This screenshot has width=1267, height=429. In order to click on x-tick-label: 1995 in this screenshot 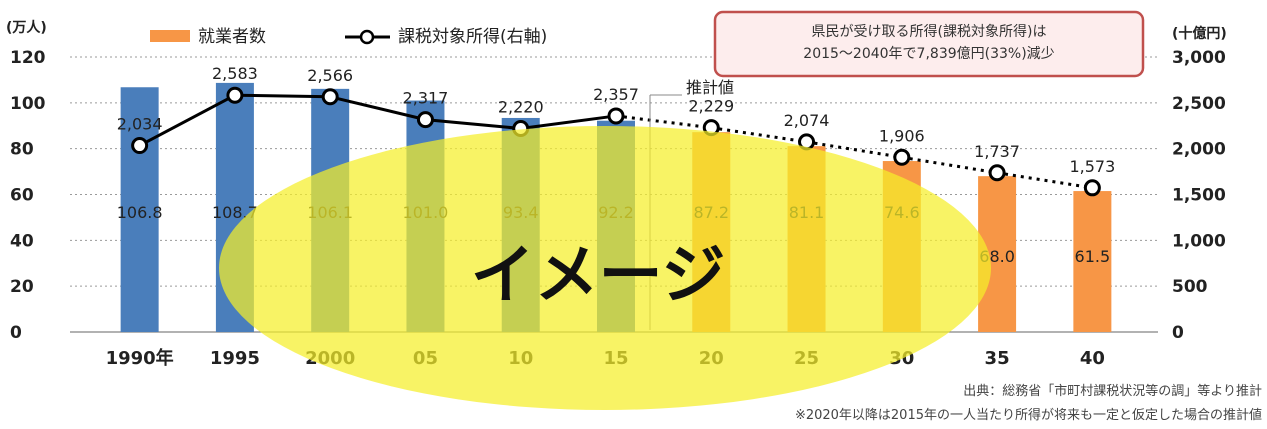, I will do `click(235, 358)`.